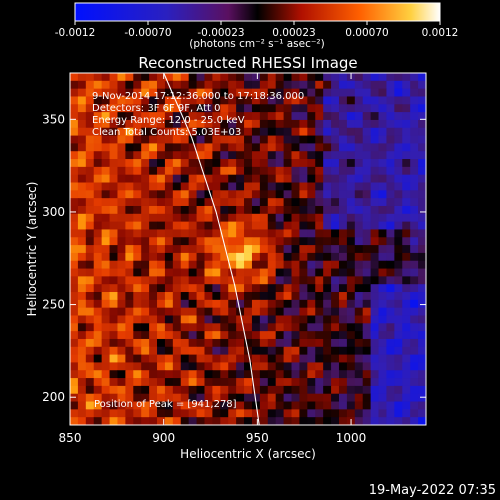 This screenshot has height=500, width=500. Describe the element at coordinates (166, 132) in the screenshot. I see `annotation-line: Clean Total Counts: 5.03E+03` at that location.